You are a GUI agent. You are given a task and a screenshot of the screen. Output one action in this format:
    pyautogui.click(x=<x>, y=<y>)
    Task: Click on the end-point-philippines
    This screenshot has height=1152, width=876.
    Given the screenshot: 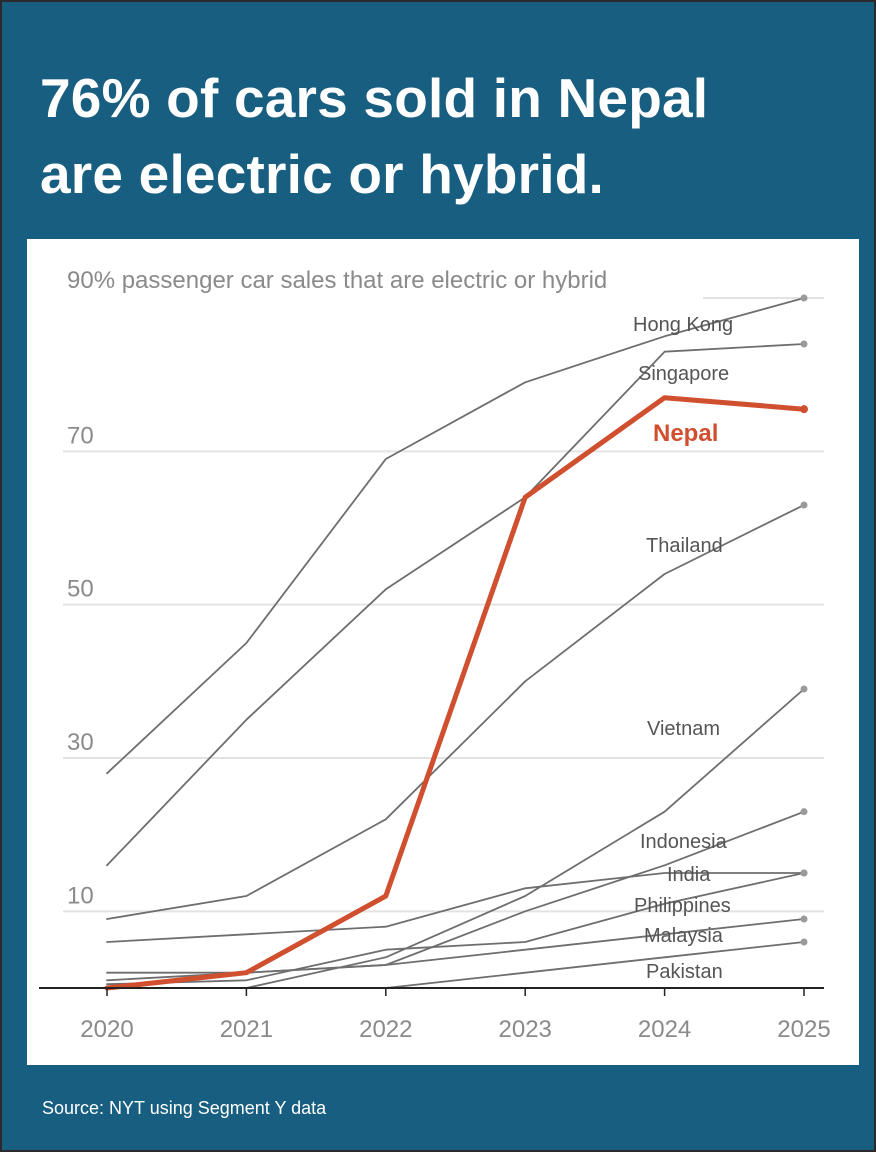 What is the action you would take?
    pyautogui.click(x=804, y=873)
    